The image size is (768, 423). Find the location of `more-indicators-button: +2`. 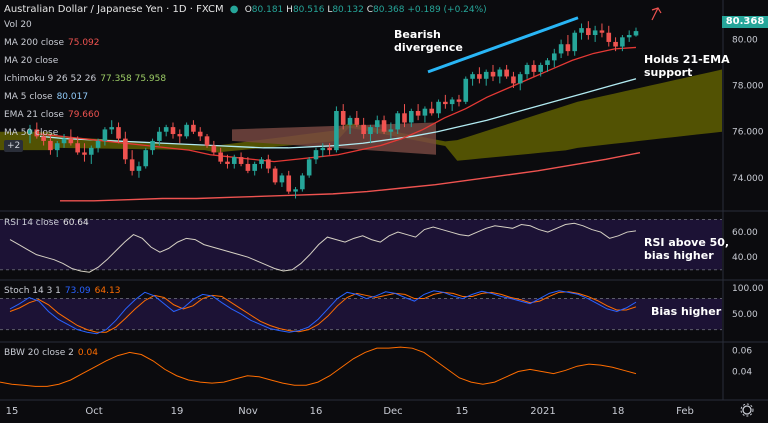

more-indicators-button: +2 is located at coordinates (14, 146).